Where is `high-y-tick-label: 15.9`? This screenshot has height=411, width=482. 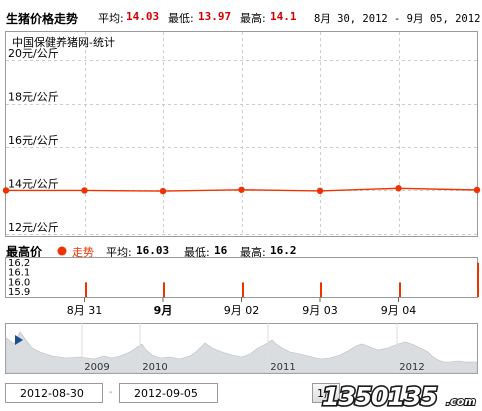
high-y-tick-label: 15.9 is located at coordinates (19, 292).